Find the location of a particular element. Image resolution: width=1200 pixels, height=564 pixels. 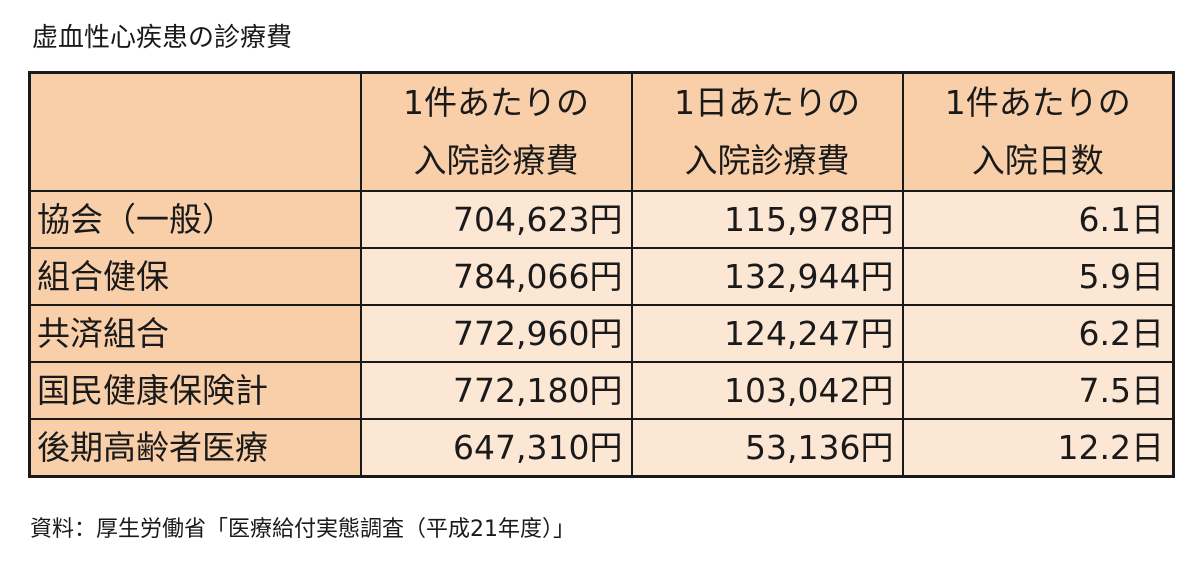

row-label: 組合健保 is located at coordinates (195, 276).